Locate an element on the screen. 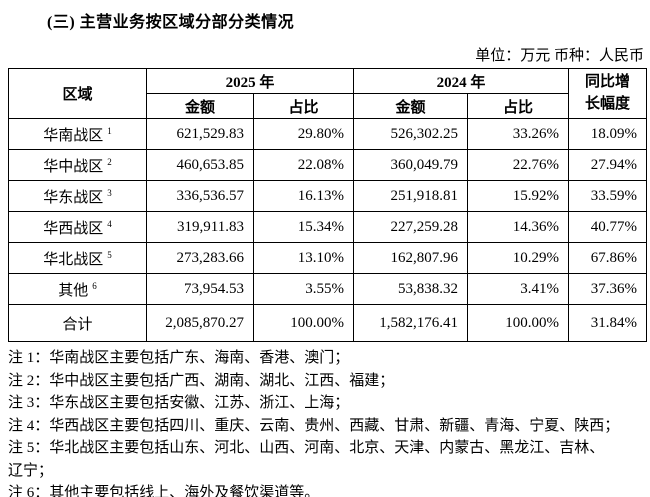  footnote-line: 注 1：华南战区主要包括广东、海南、香港、澳门； is located at coordinates (179, 358).